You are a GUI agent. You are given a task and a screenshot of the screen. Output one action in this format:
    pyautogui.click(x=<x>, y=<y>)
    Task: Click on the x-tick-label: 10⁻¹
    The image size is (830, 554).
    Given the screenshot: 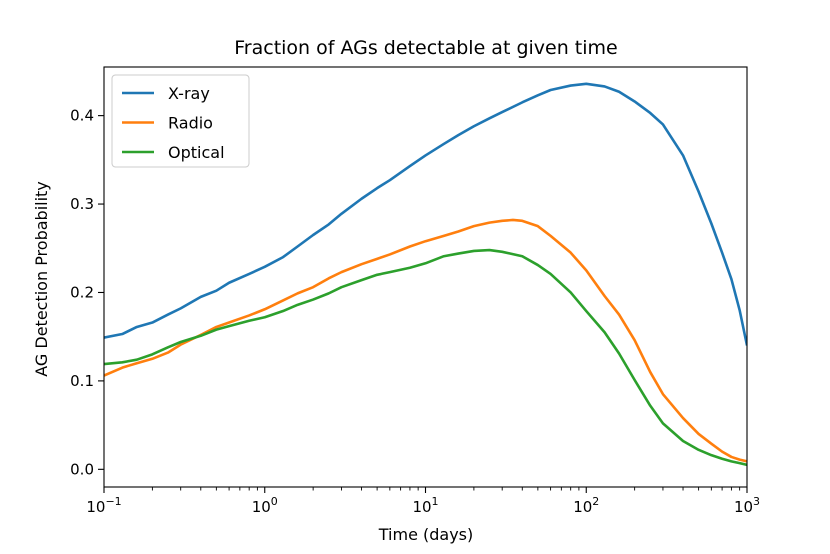 What is the action you would take?
    pyautogui.click(x=103, y=505)
    